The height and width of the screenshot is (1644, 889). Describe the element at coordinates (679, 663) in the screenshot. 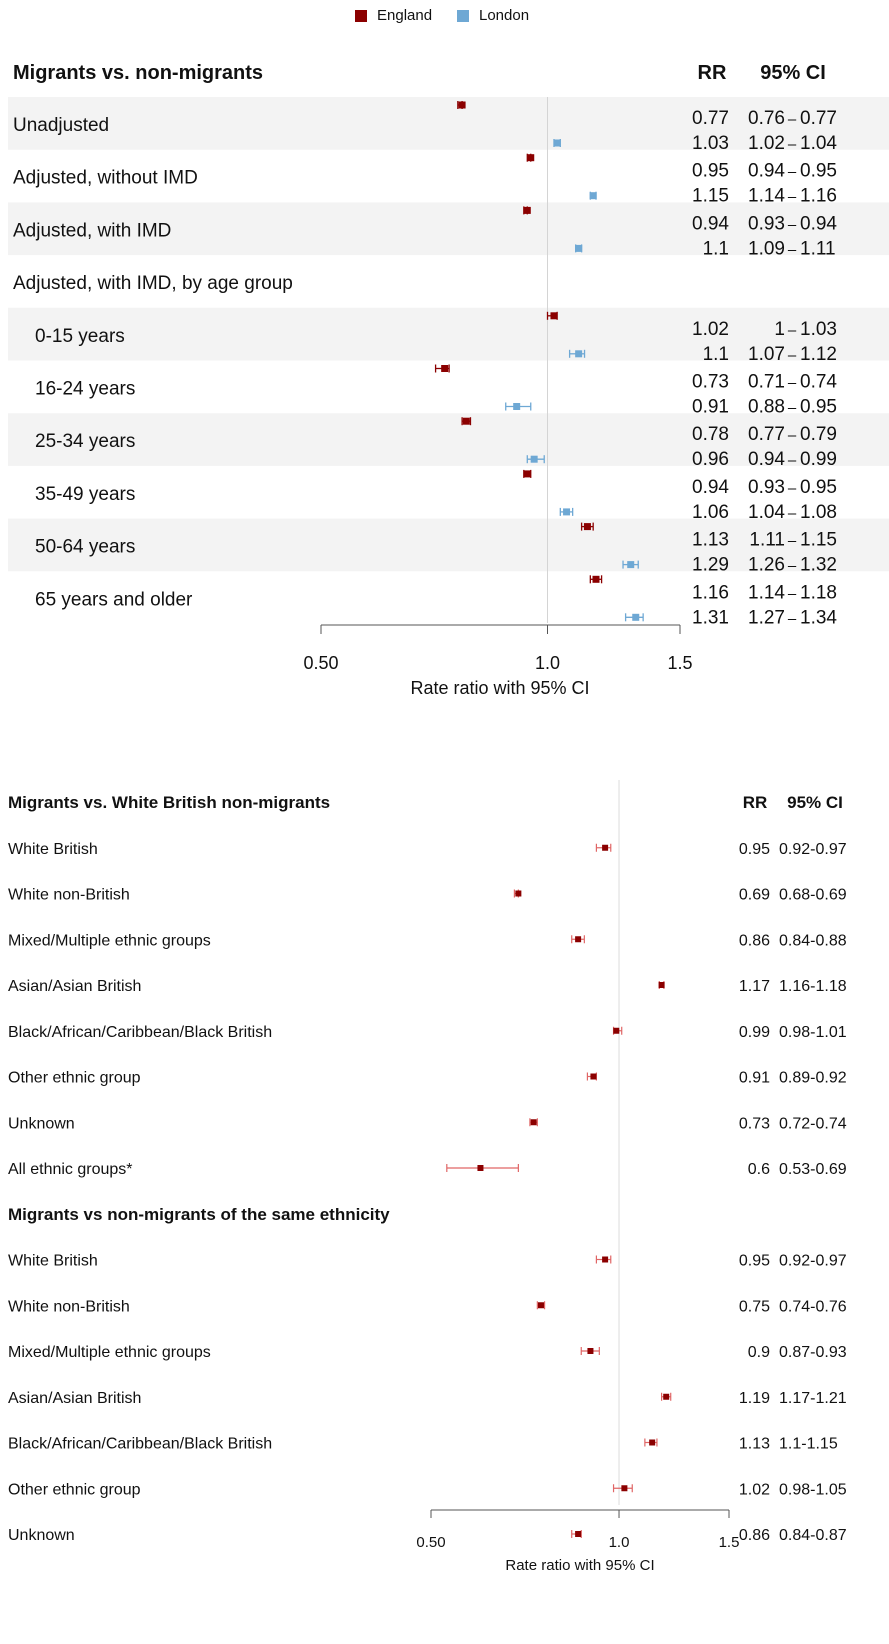

I see `x-tick-label-2: 1.5` at that location.